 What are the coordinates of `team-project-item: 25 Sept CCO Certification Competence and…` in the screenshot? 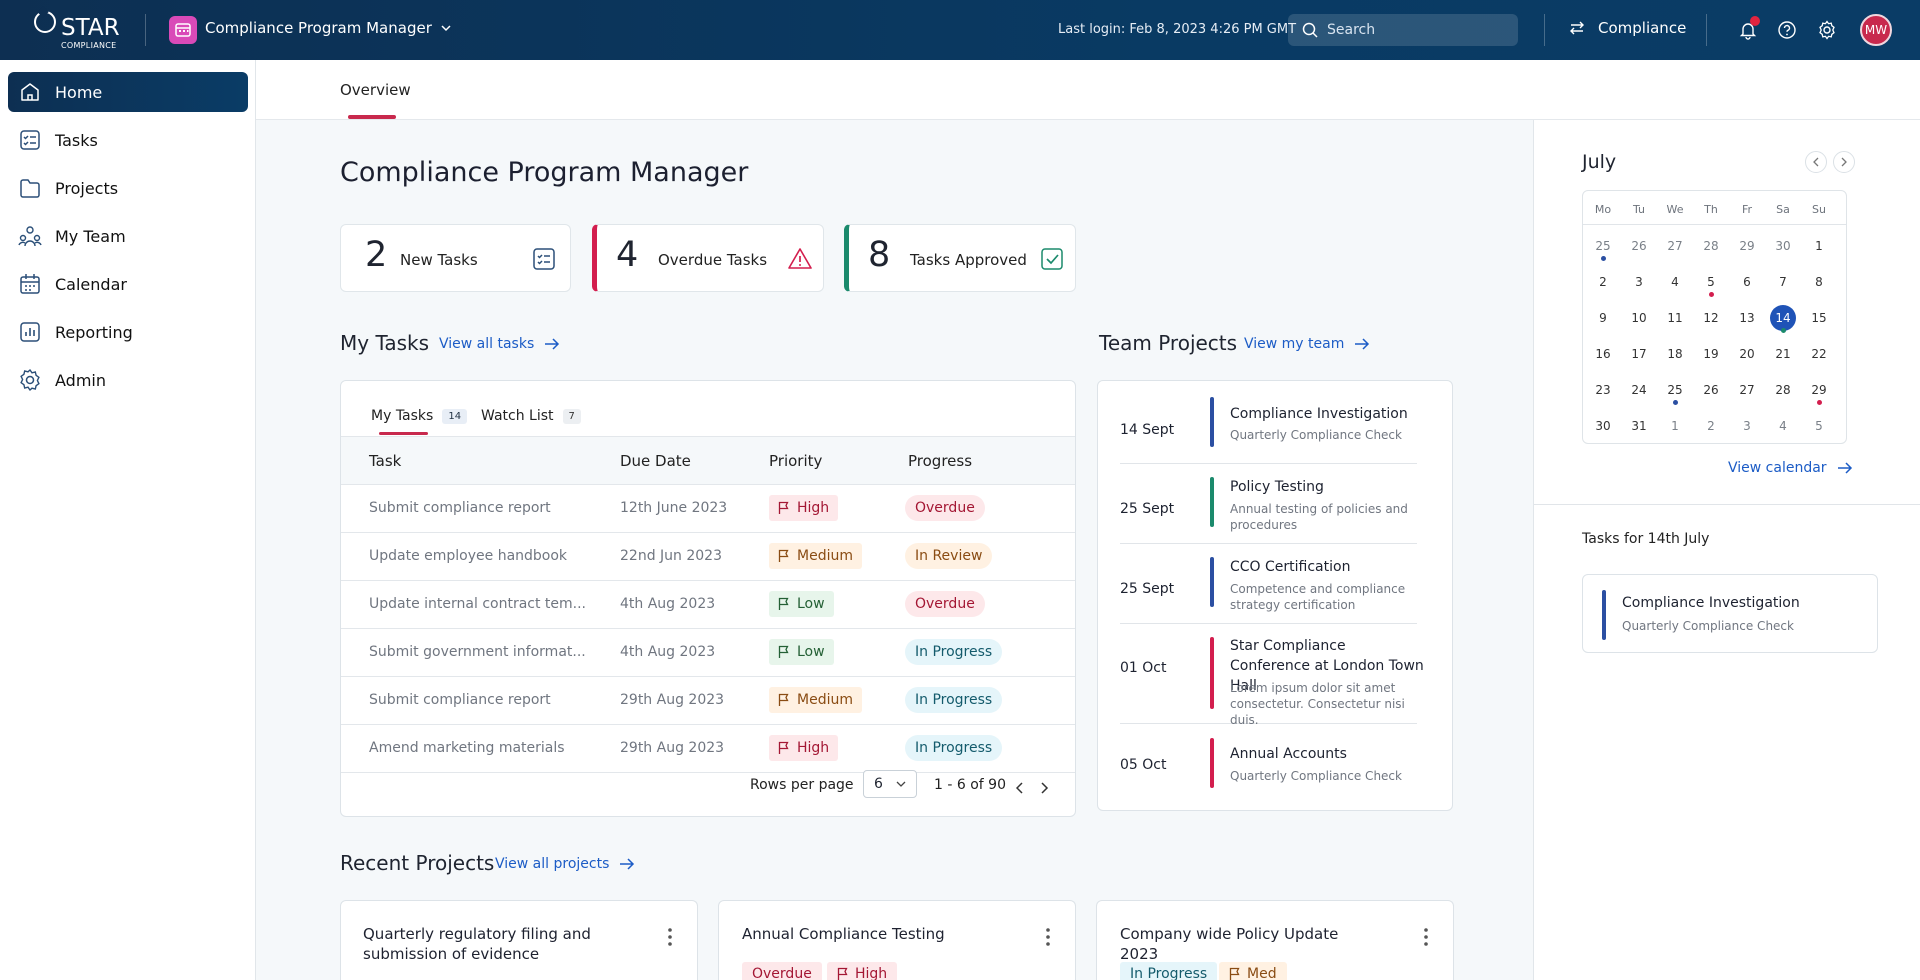 It's located at (1268, 584).